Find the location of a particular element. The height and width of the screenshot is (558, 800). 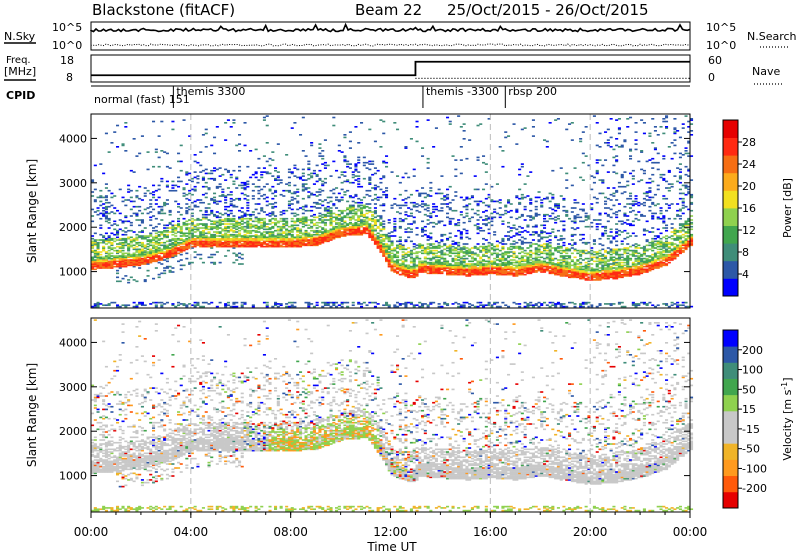

date-range: 25/Oct/2015 - 26/Oct/2015 is located at coordinates (548, 10).